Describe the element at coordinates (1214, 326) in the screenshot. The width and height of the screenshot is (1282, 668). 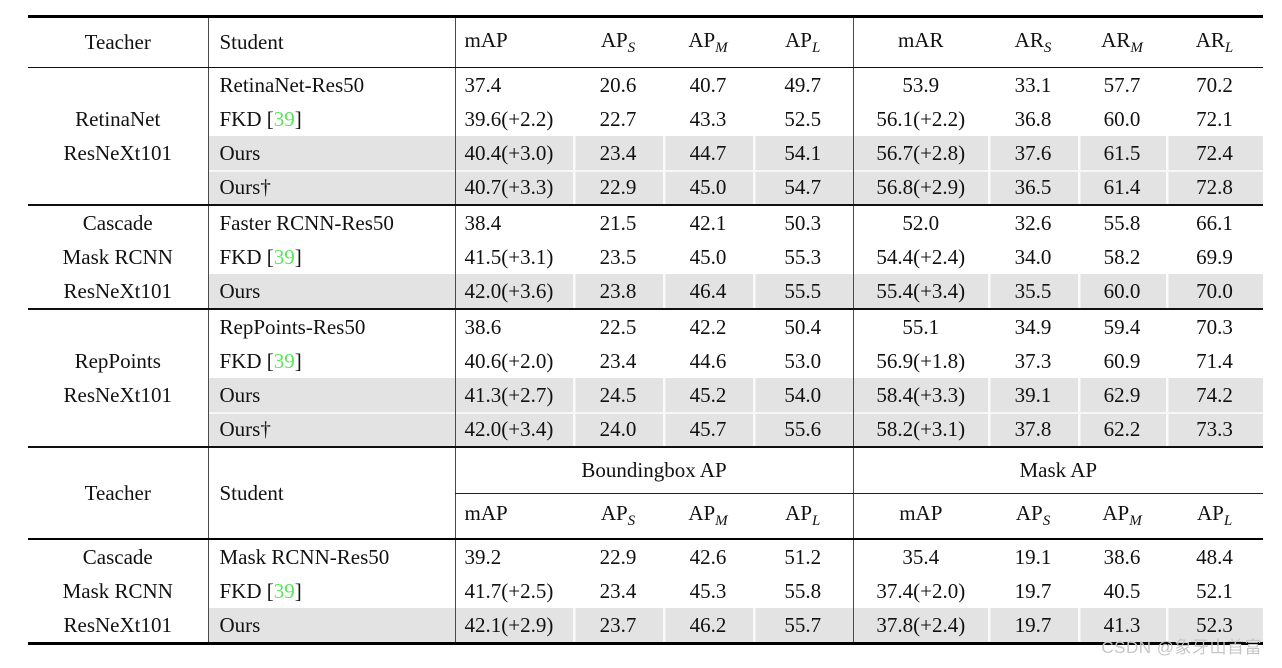
I see `arl-value: 70.3` at that location.